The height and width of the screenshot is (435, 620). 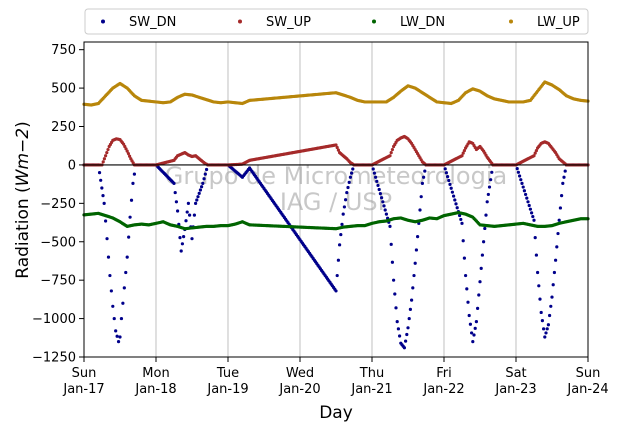 I want to click on legend: SW_DN SW_UP LW_DN LW_UP, so click(x=336, y=21).